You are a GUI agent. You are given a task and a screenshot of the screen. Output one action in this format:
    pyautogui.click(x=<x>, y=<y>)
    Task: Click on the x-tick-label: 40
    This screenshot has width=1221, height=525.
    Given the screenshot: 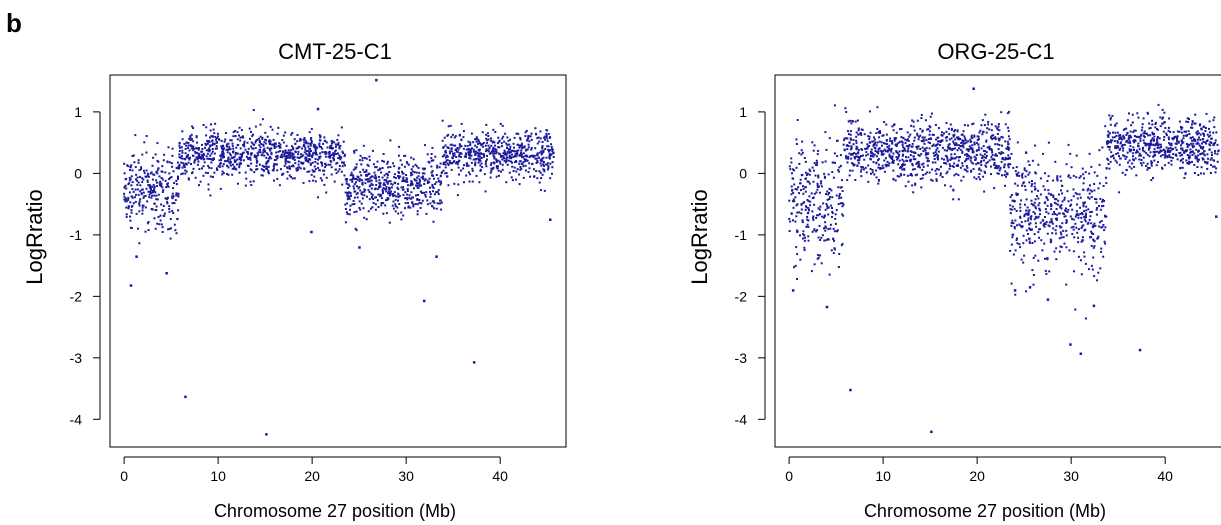 What is the action you would take?
    pyautogui.click(x=1165, y=476)
    